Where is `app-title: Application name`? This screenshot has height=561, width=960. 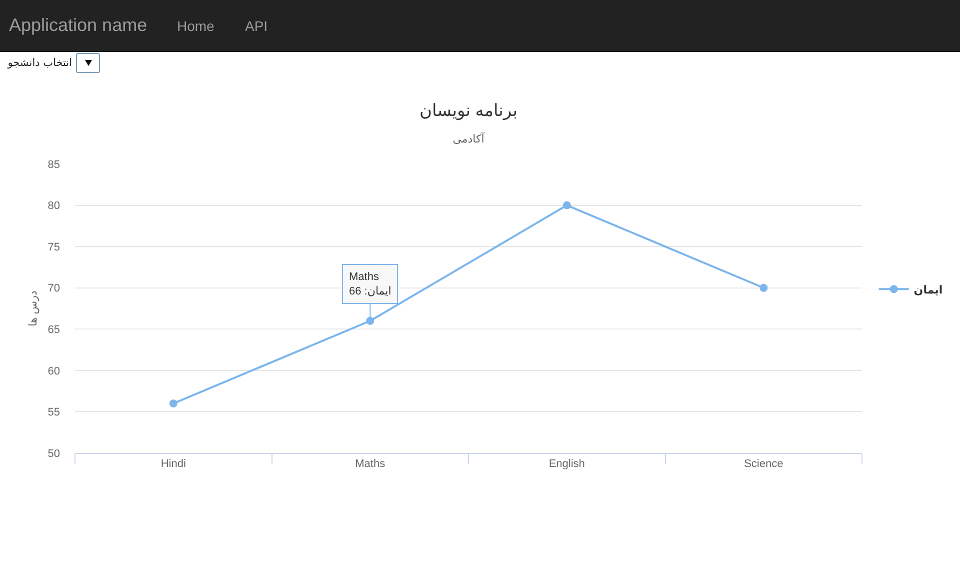
app-title: Application name is located at coordinates (78, 25).